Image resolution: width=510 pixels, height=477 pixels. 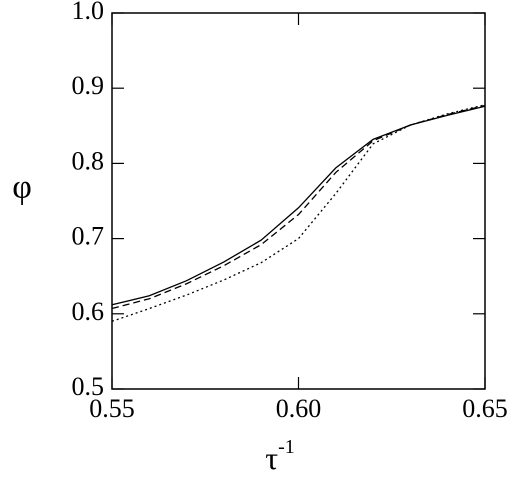 I want to click on y-tick-label: 0.5, so click(x=88, y=386).